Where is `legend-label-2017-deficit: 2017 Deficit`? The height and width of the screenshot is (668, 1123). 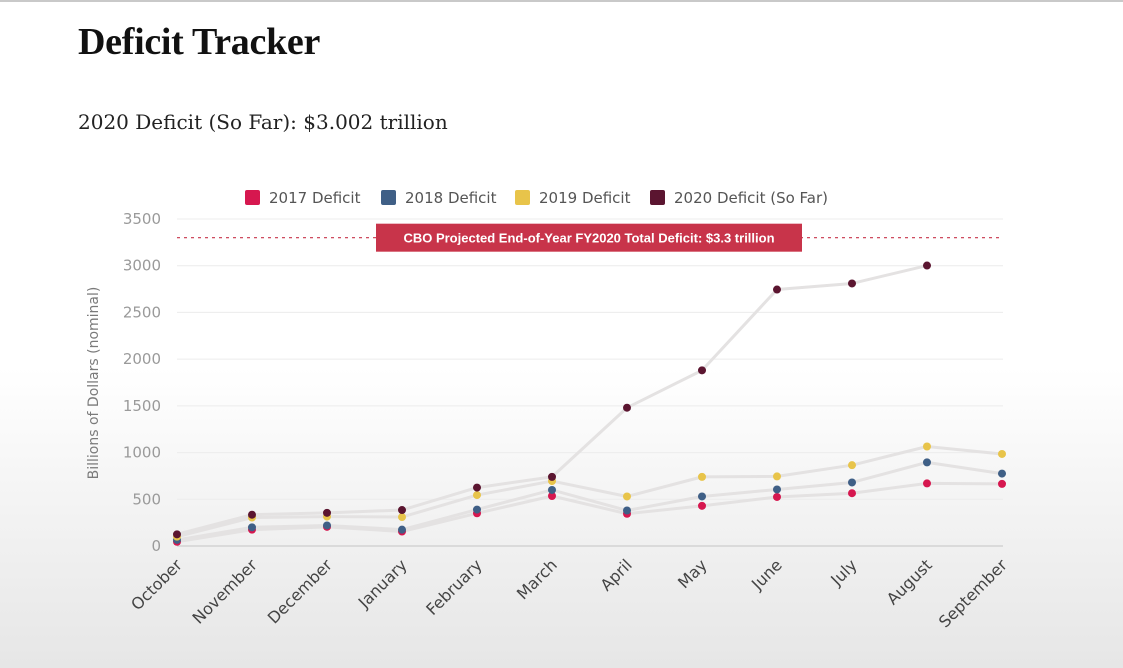
legend-label-2017-deficit: 2017 Deficit is located at coordinates (315, 198).